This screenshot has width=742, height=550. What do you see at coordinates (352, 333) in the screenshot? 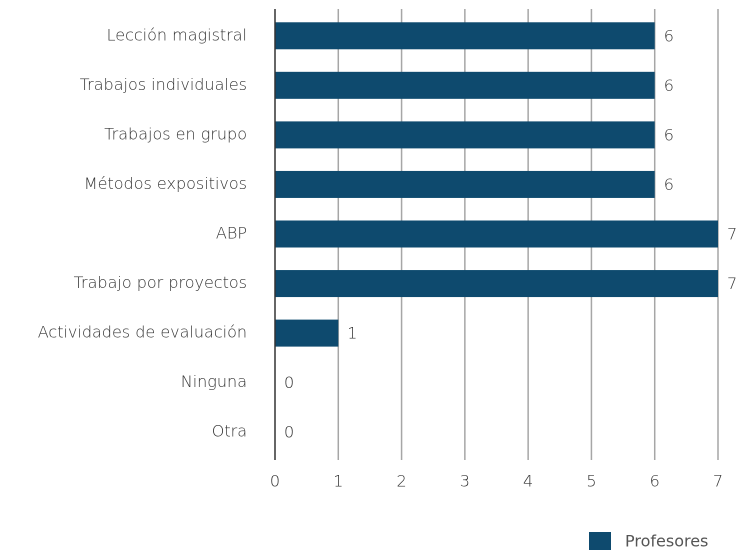
I see `data-label: 1` at bounding box center [352, 333].